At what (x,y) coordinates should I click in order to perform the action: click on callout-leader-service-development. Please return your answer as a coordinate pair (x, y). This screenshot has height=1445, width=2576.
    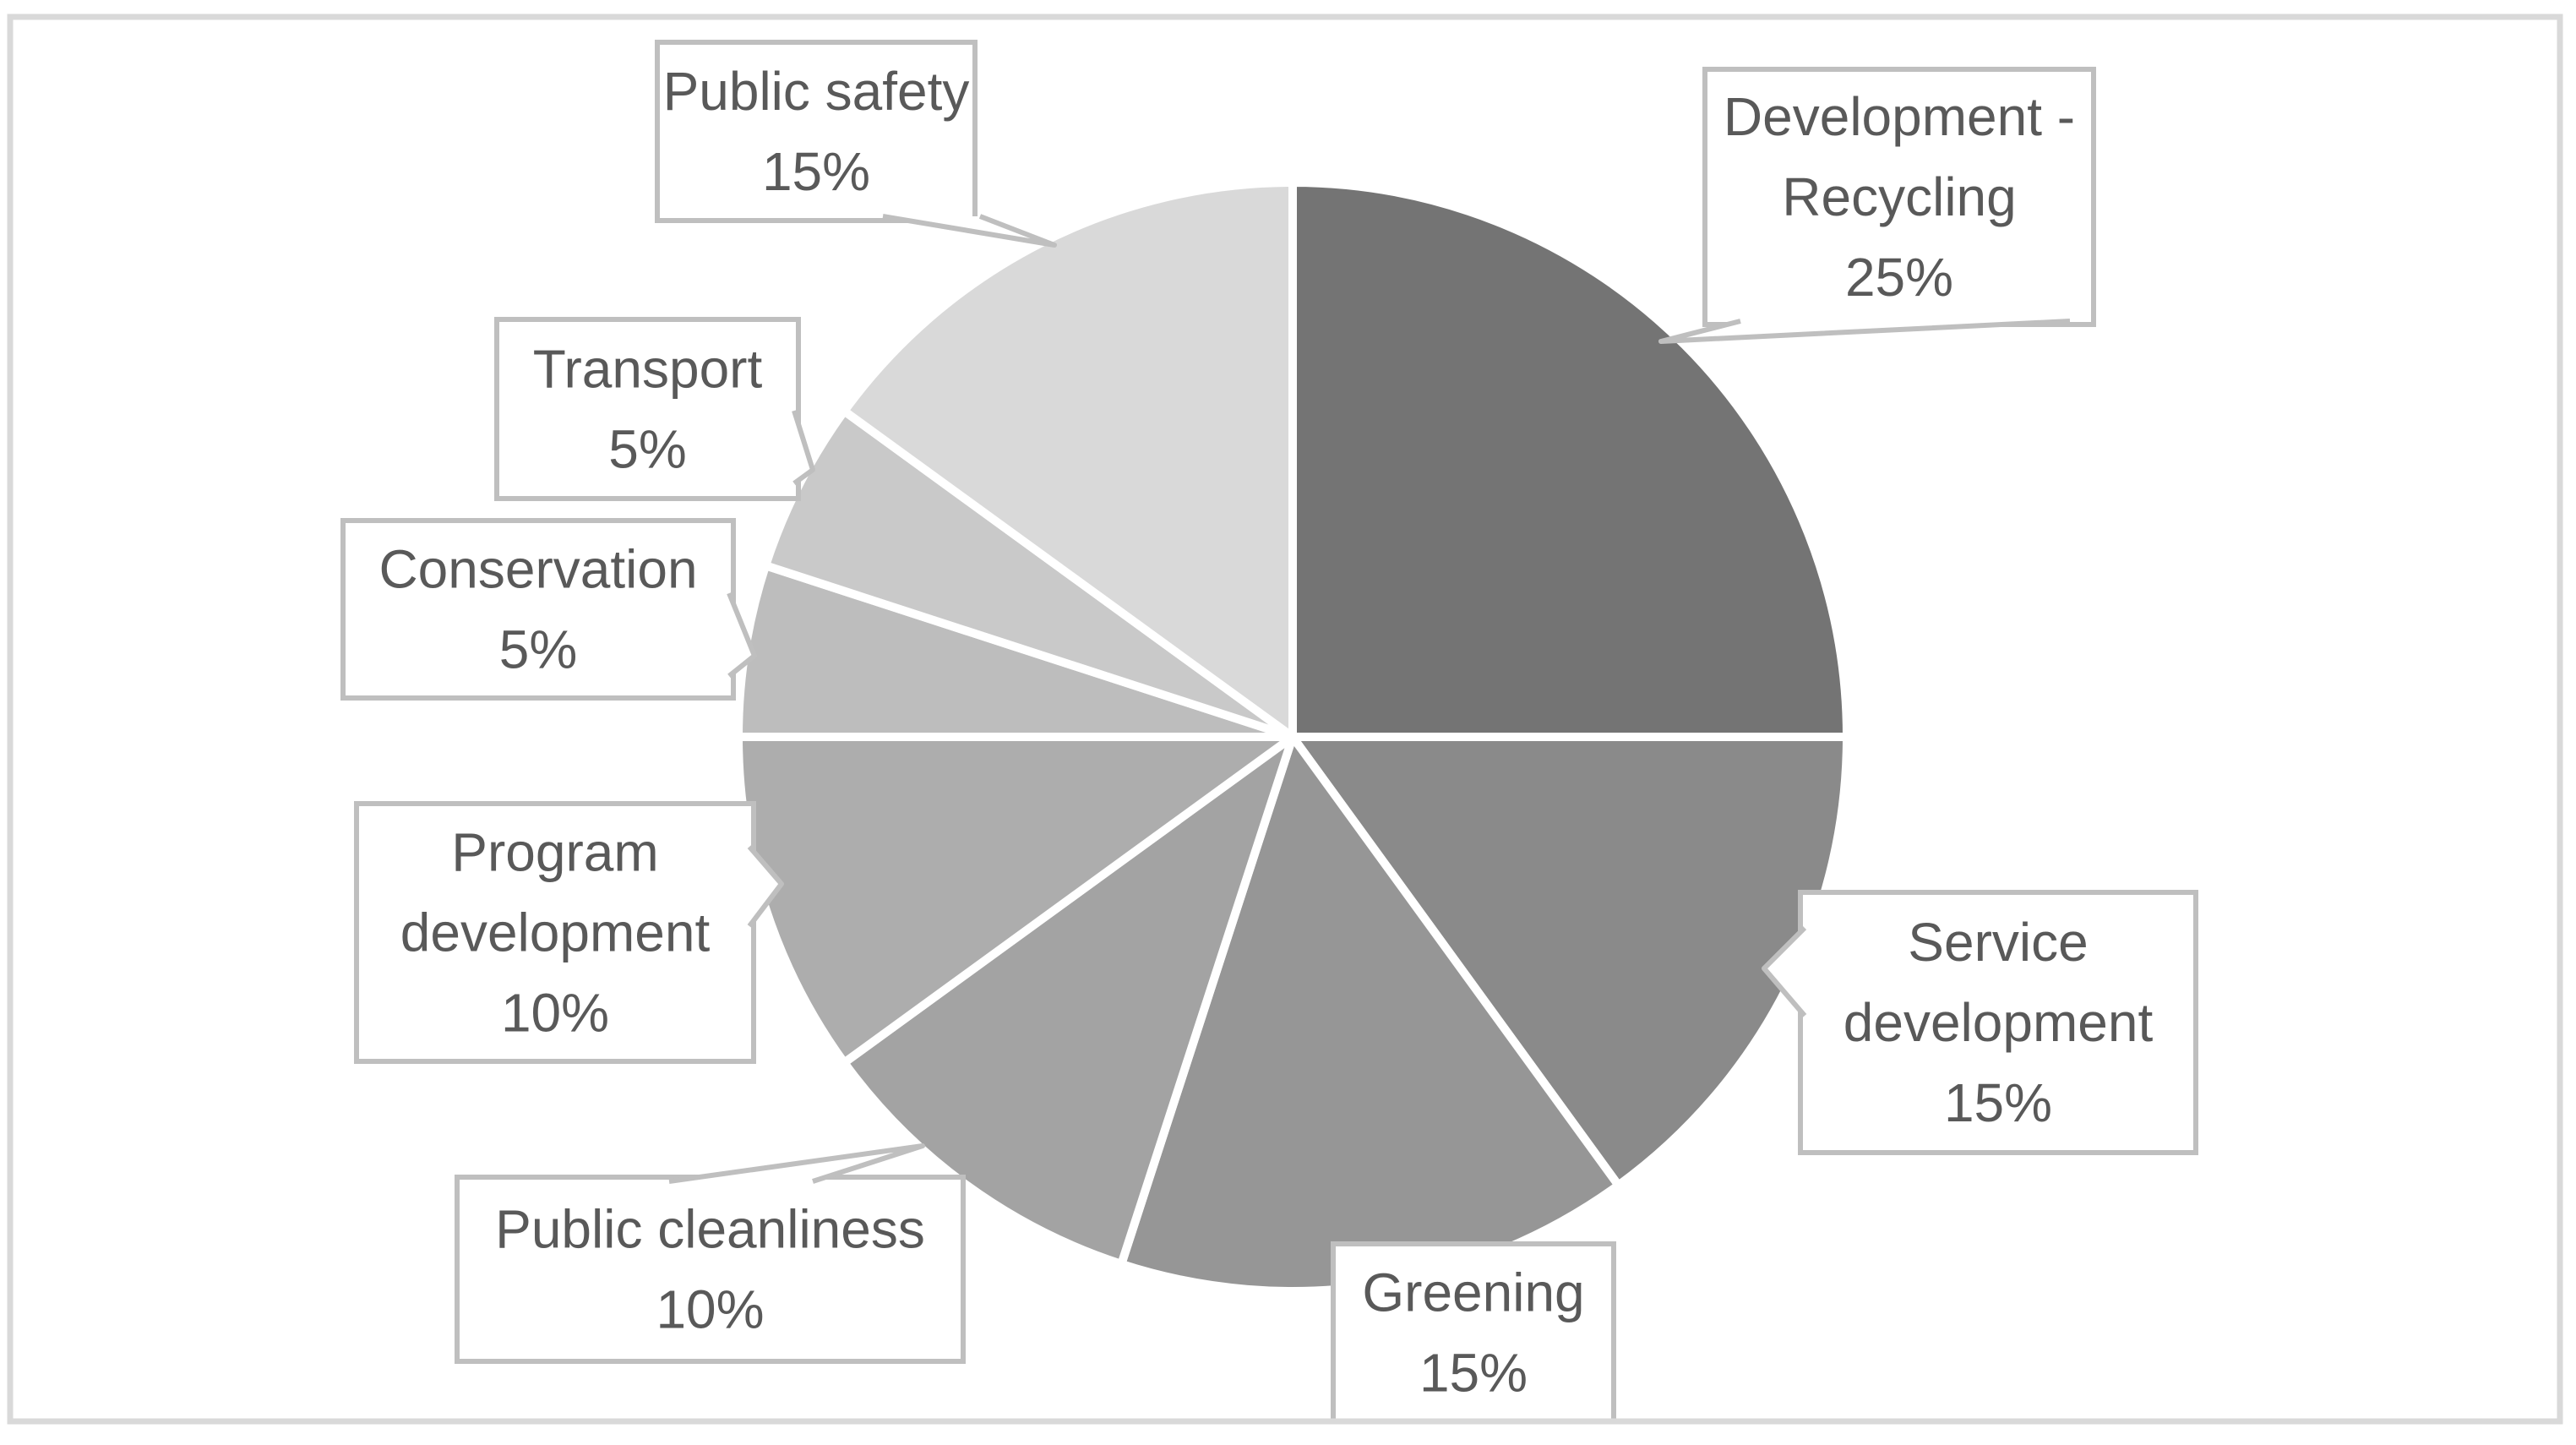
    Looking at the image, I should click on (1784, 971).